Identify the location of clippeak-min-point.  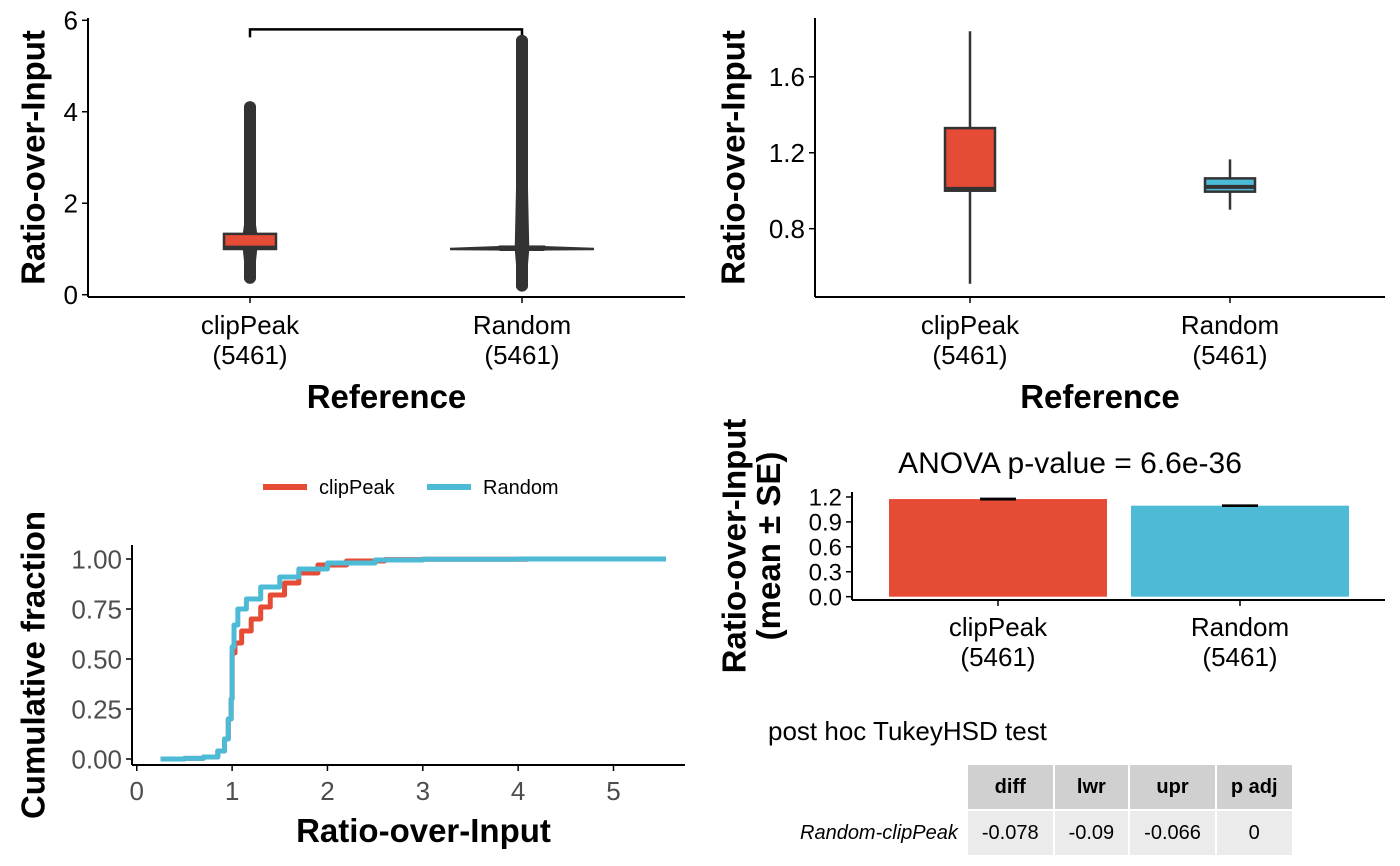
(250, 277).